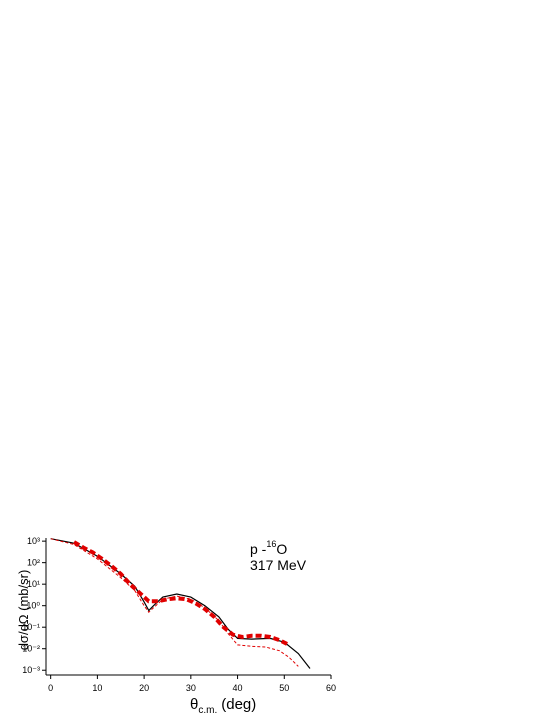  I want to click on x-label-unit: (deg), so click(238, 704).